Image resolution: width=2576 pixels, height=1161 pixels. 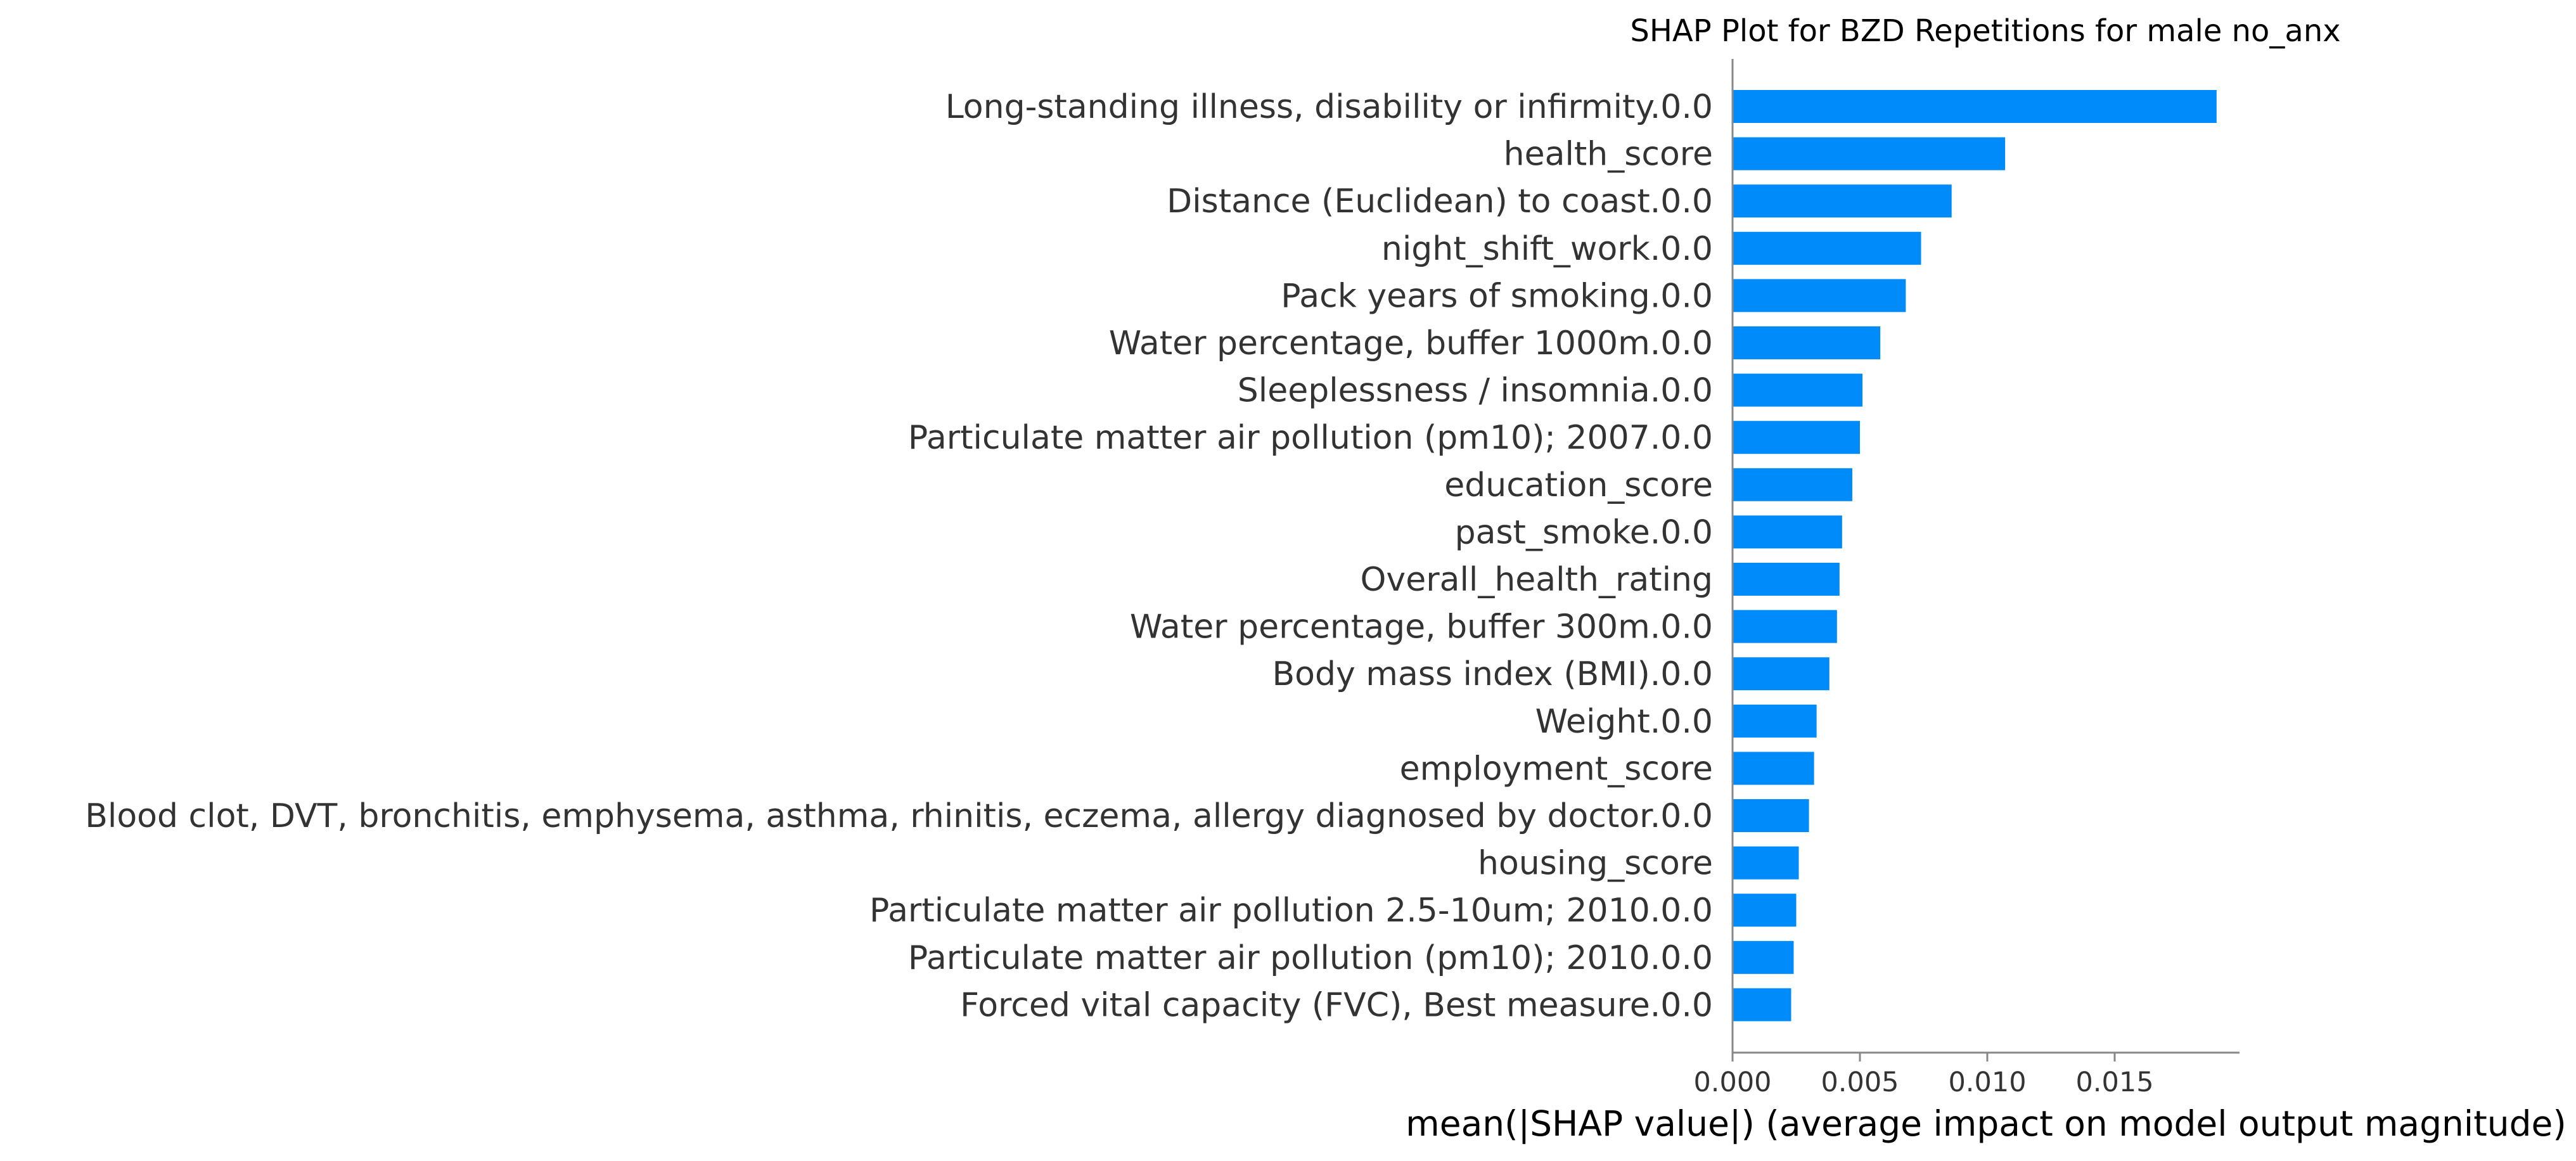 I want to click on feature-label: Weight.0.0, so click(x=1624, y=722).